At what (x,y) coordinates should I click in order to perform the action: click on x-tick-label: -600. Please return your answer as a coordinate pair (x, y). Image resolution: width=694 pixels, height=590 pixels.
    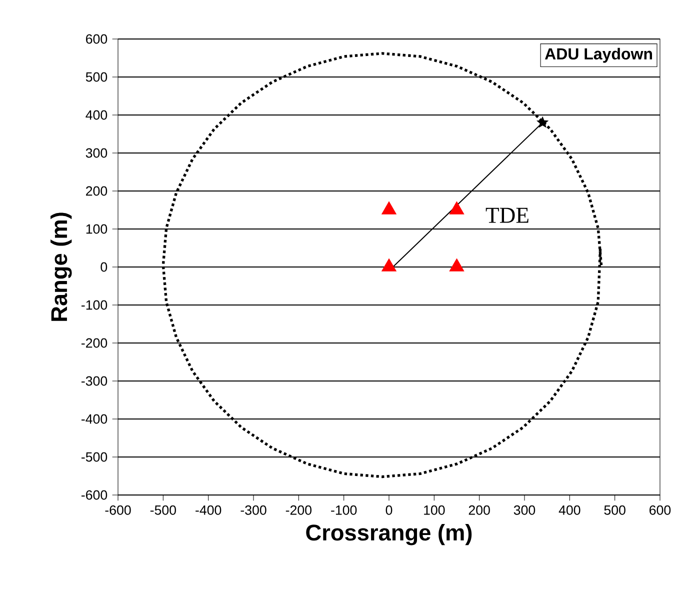
    Looking at the image, I should click on (118, 510).